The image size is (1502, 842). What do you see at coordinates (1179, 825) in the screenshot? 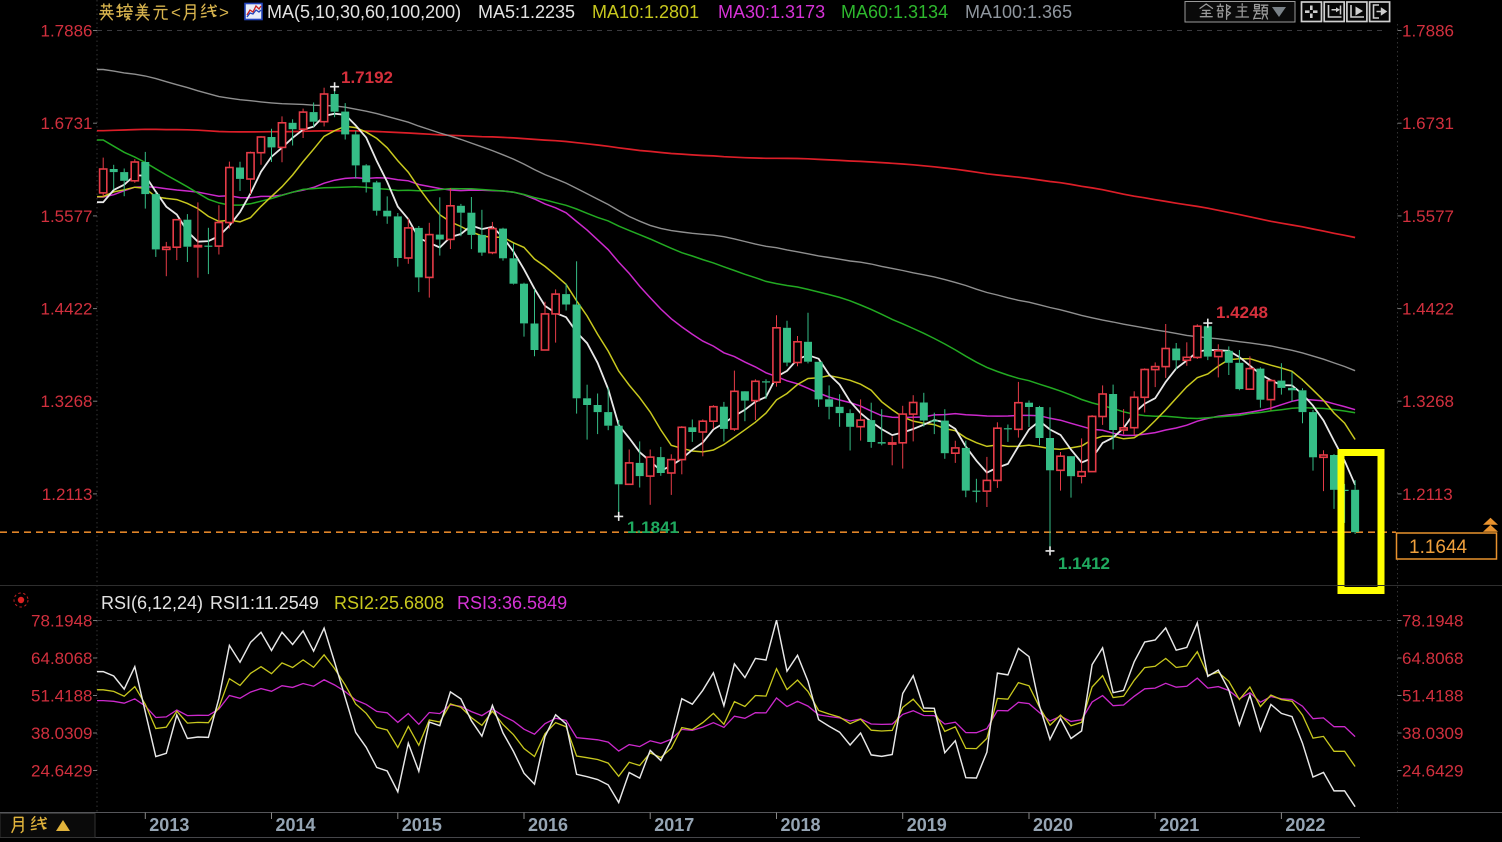
I see `svg-text: 2021` at bounding box center [1179, 825].